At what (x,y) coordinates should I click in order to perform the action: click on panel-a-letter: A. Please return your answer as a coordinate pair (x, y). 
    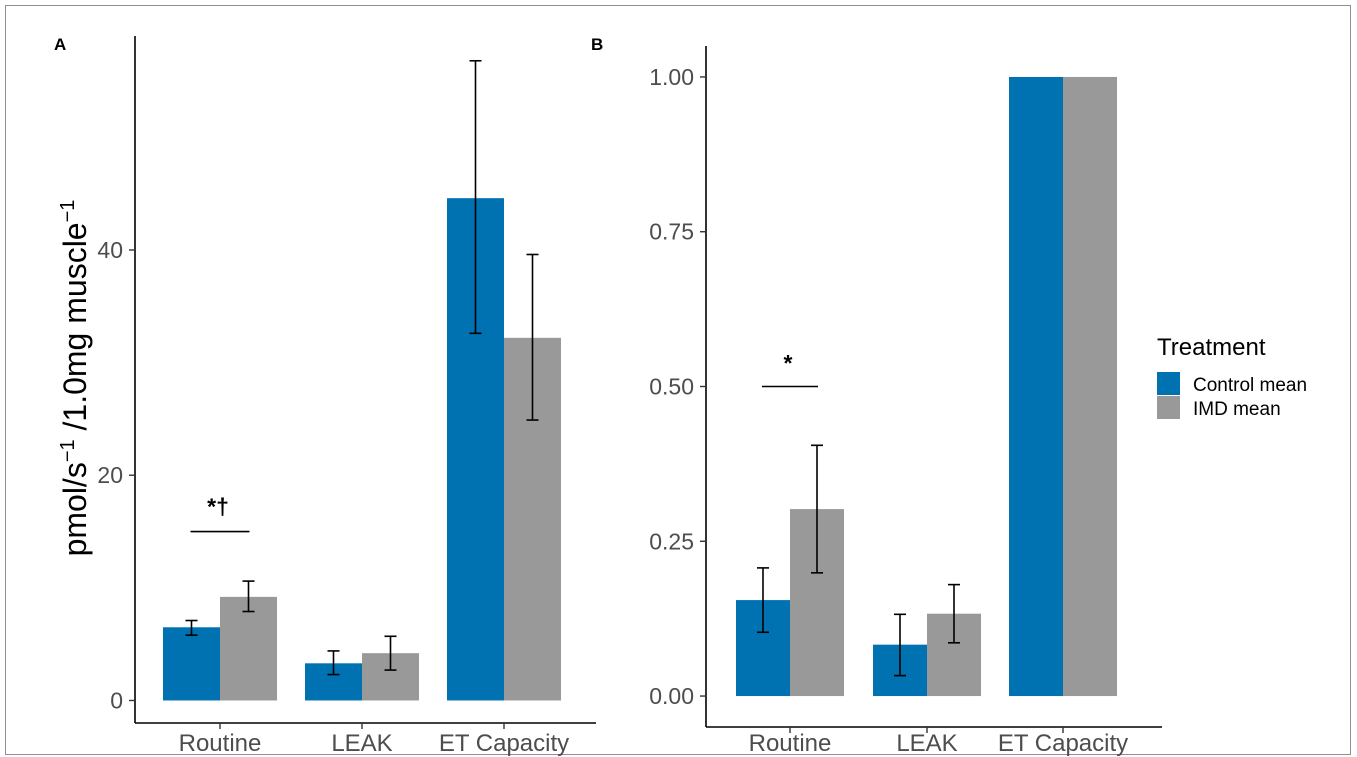
    Looking at the image, I should click on (60, 44).